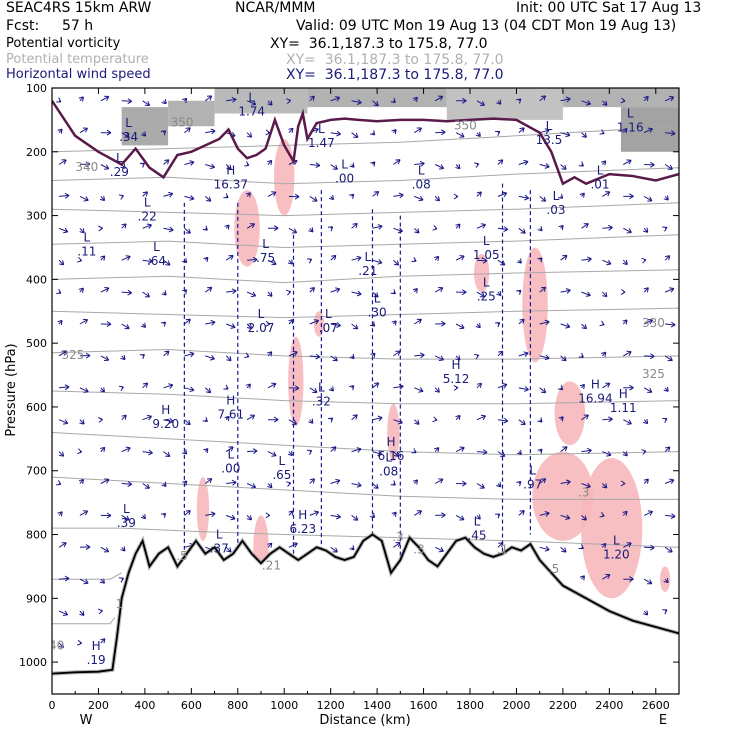 This screenshot has width=740, height=740. I want to click on extremum-value: .65, so click(281, 475).